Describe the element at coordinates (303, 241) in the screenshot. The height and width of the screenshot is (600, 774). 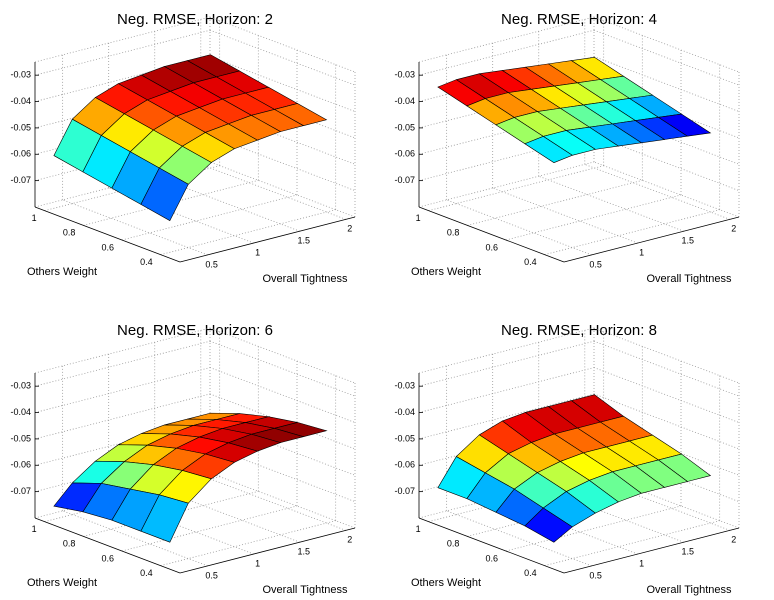
I see `x-tick-label: 1.5` at that location.